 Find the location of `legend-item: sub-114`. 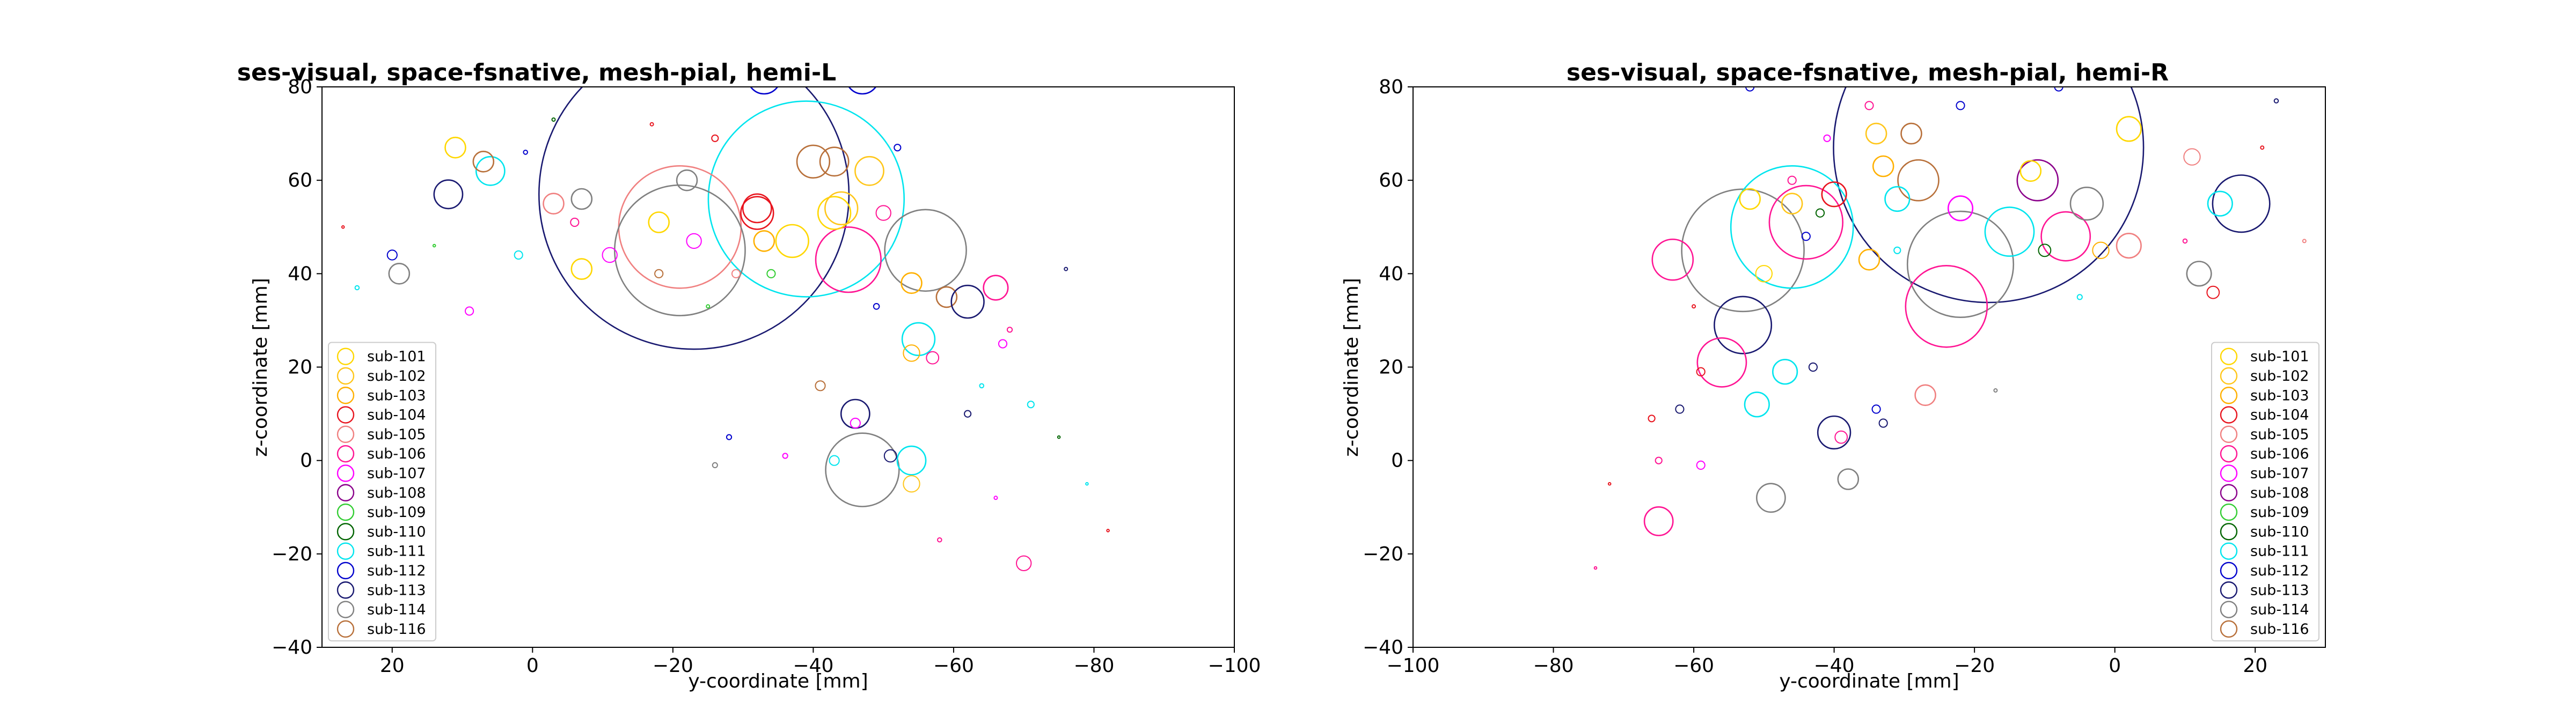

legend-item: sub-114 is located at coordinates (2264, 609).